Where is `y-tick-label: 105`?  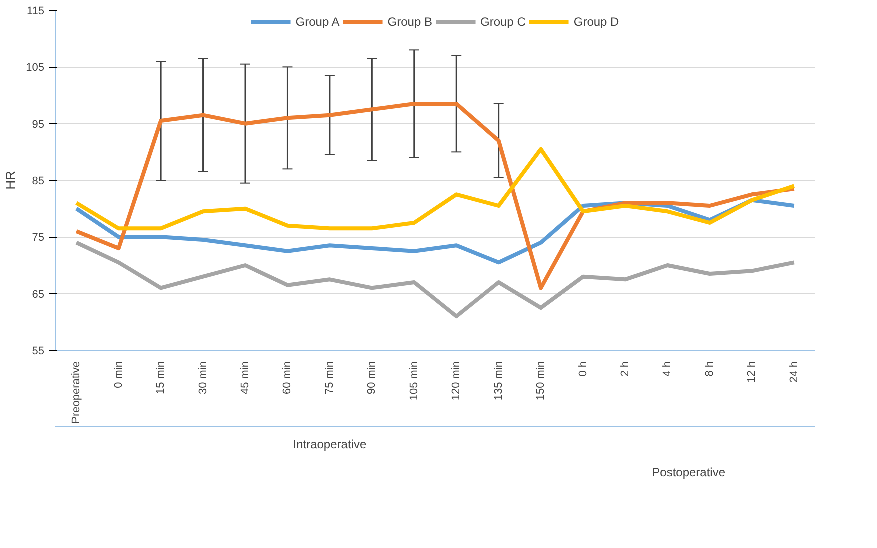
y-tick-label: 105 is located at coordinates (35, 68).